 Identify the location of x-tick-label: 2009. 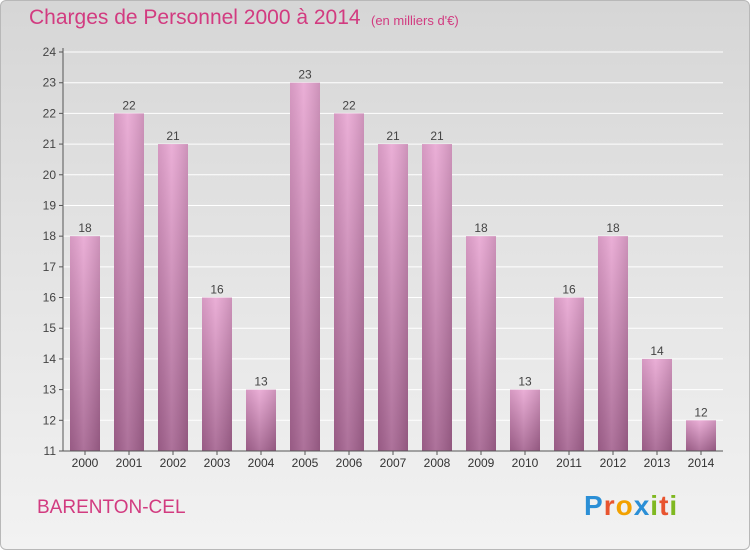
(481, 463).